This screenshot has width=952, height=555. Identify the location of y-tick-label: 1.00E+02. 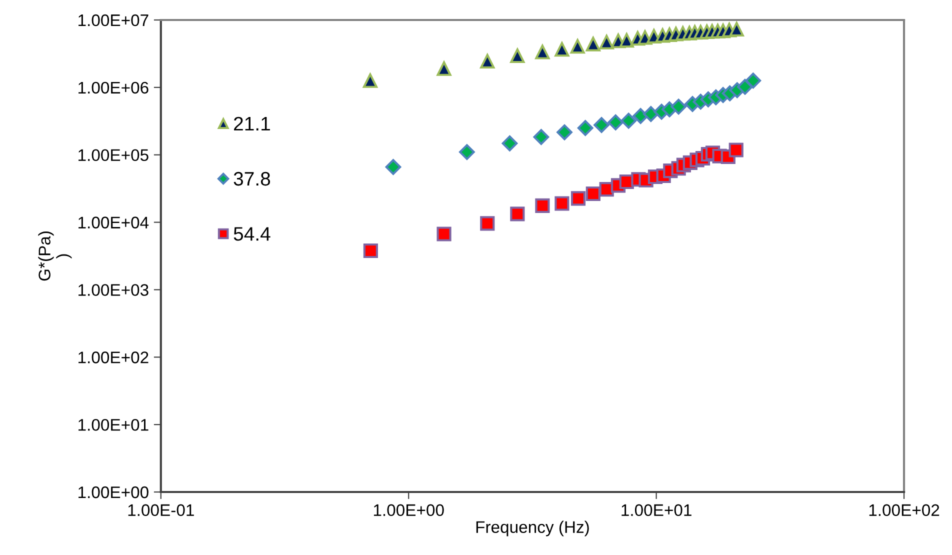
(113, 358).